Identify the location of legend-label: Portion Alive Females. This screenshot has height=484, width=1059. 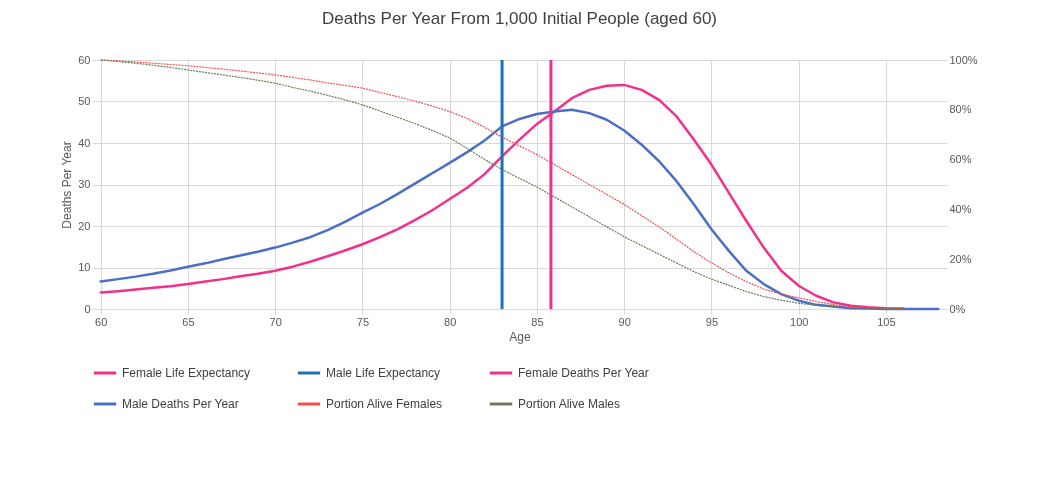
(384, 404).